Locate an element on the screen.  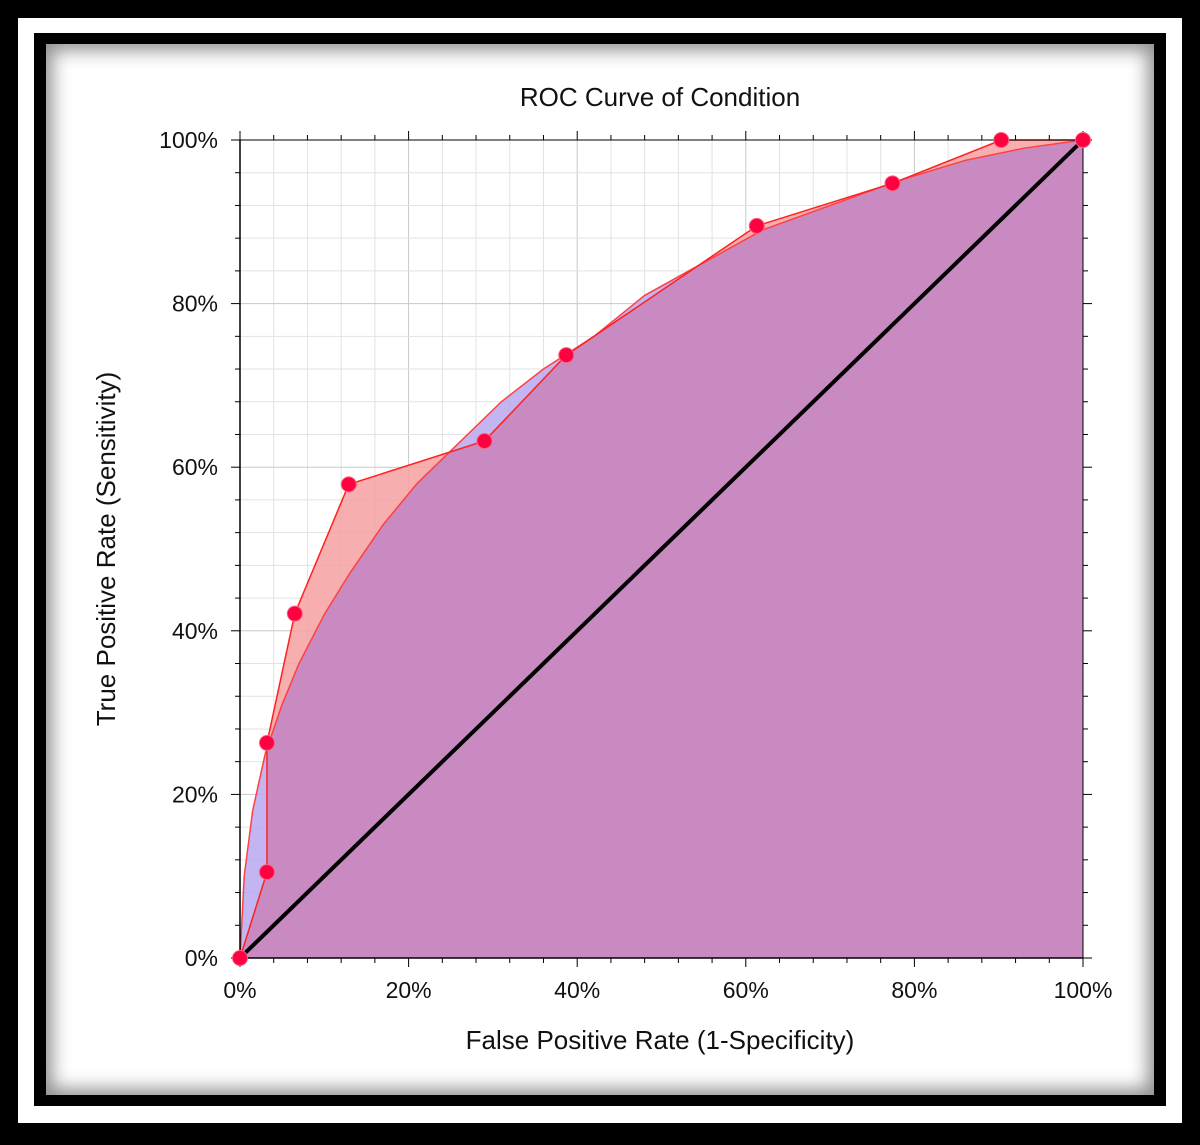
x-tick-label: 0% is located at coordinates (239, 990).